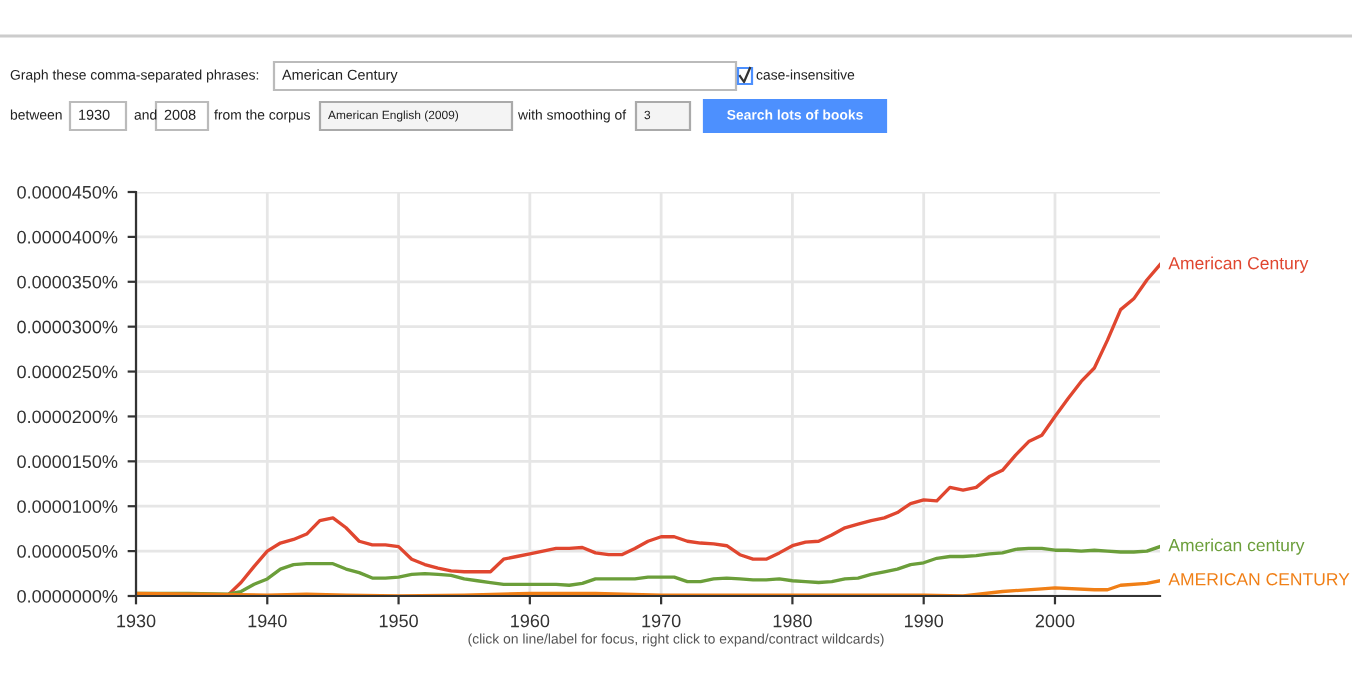  Describe the element at coordinates (67, 192) in the screenshot. I see `y-tick-label: 0.0000450%` at that location.